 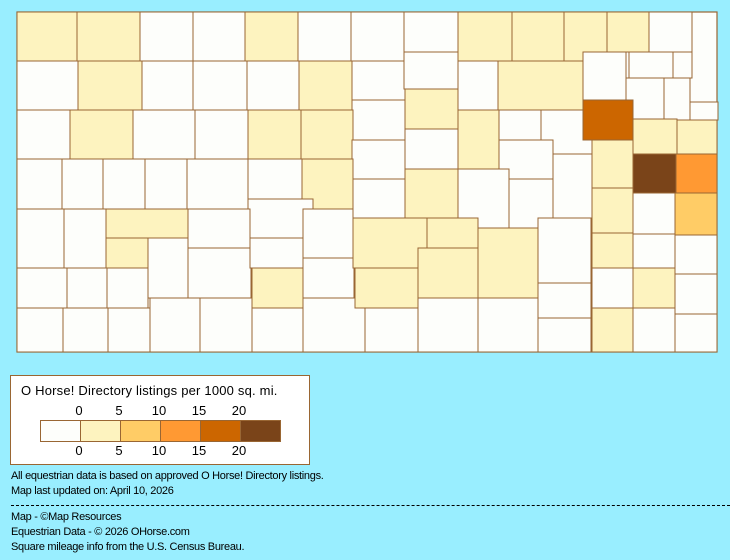 What do you see at coordinates (79, 410) in the screenshot?
I see `legend-top-label: 0` at bounding box center [79, 410].